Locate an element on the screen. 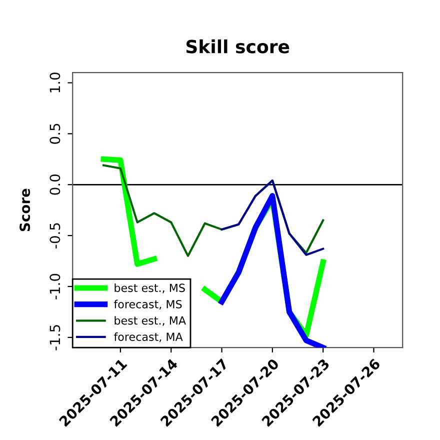  chart-title: Skill score is located at coordinates (238, 46).